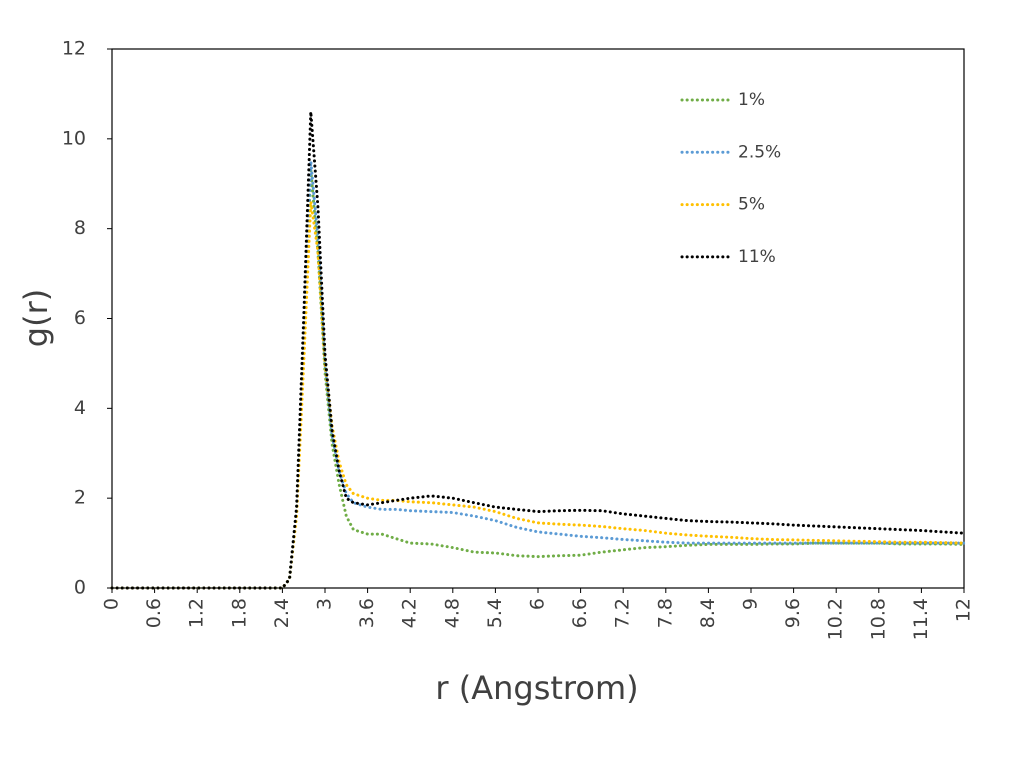  What do you see at coordinates (74, 138) in the screenshot?
I see `y-tick-label: 10` at bounding box center [74, 138].